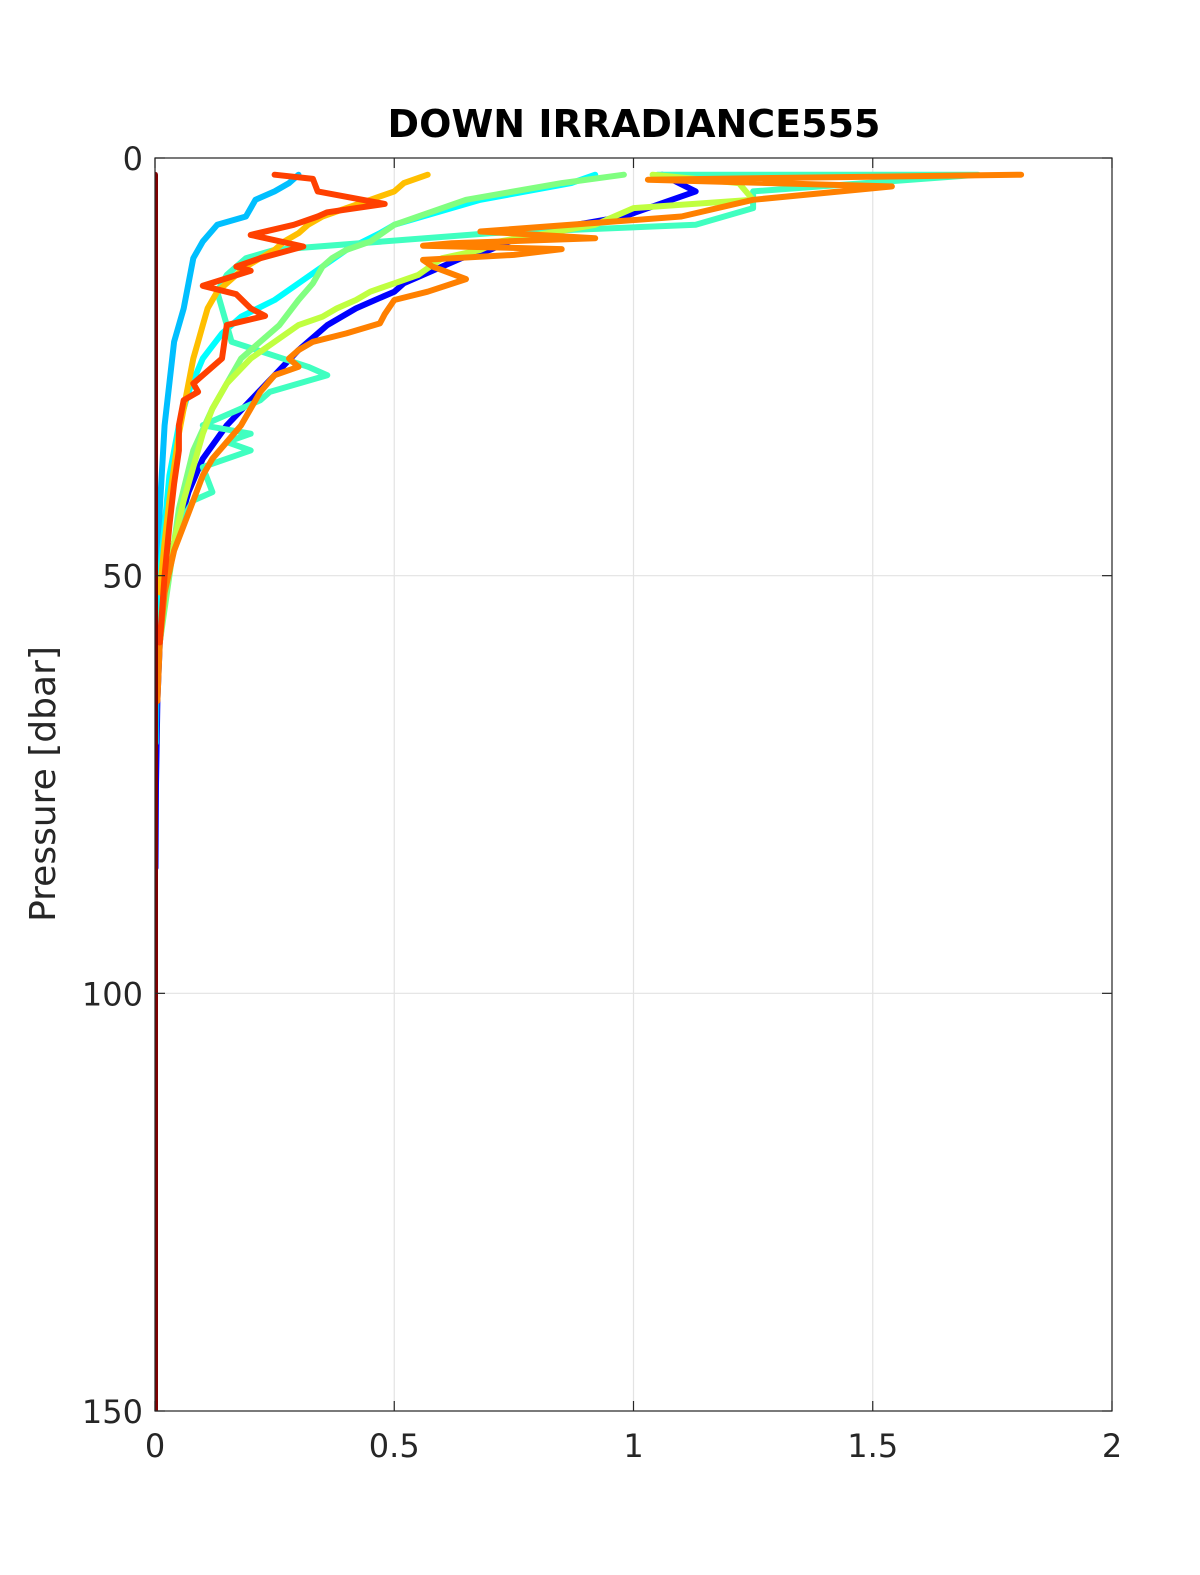 This screenshot has width=1200, height=1575. What do you see at coordinates (133, 159) in the screenshot?
I see `y-tick-label: 0` at bounding box center [133, 159].